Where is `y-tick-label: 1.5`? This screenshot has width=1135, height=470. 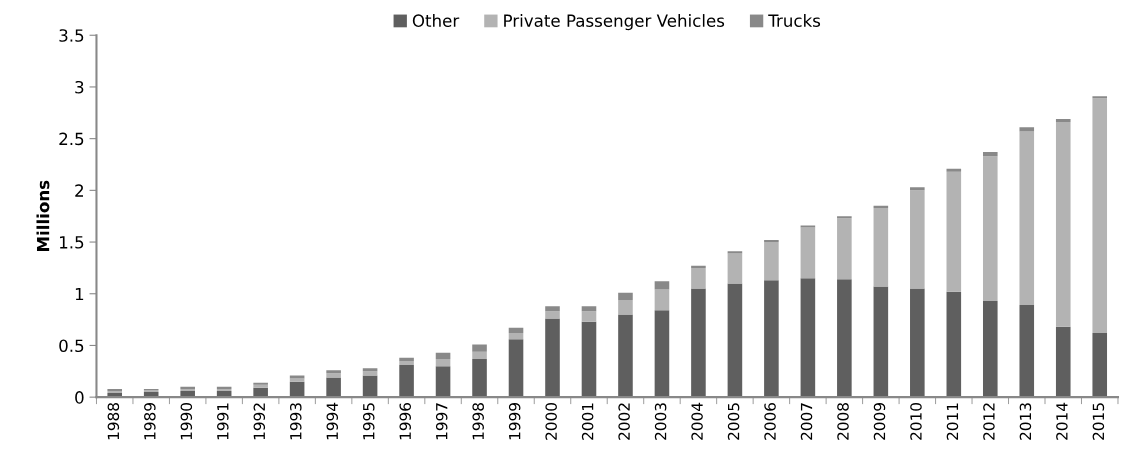 y-tick-label: 1.5 is located at coordinates (71, 242).